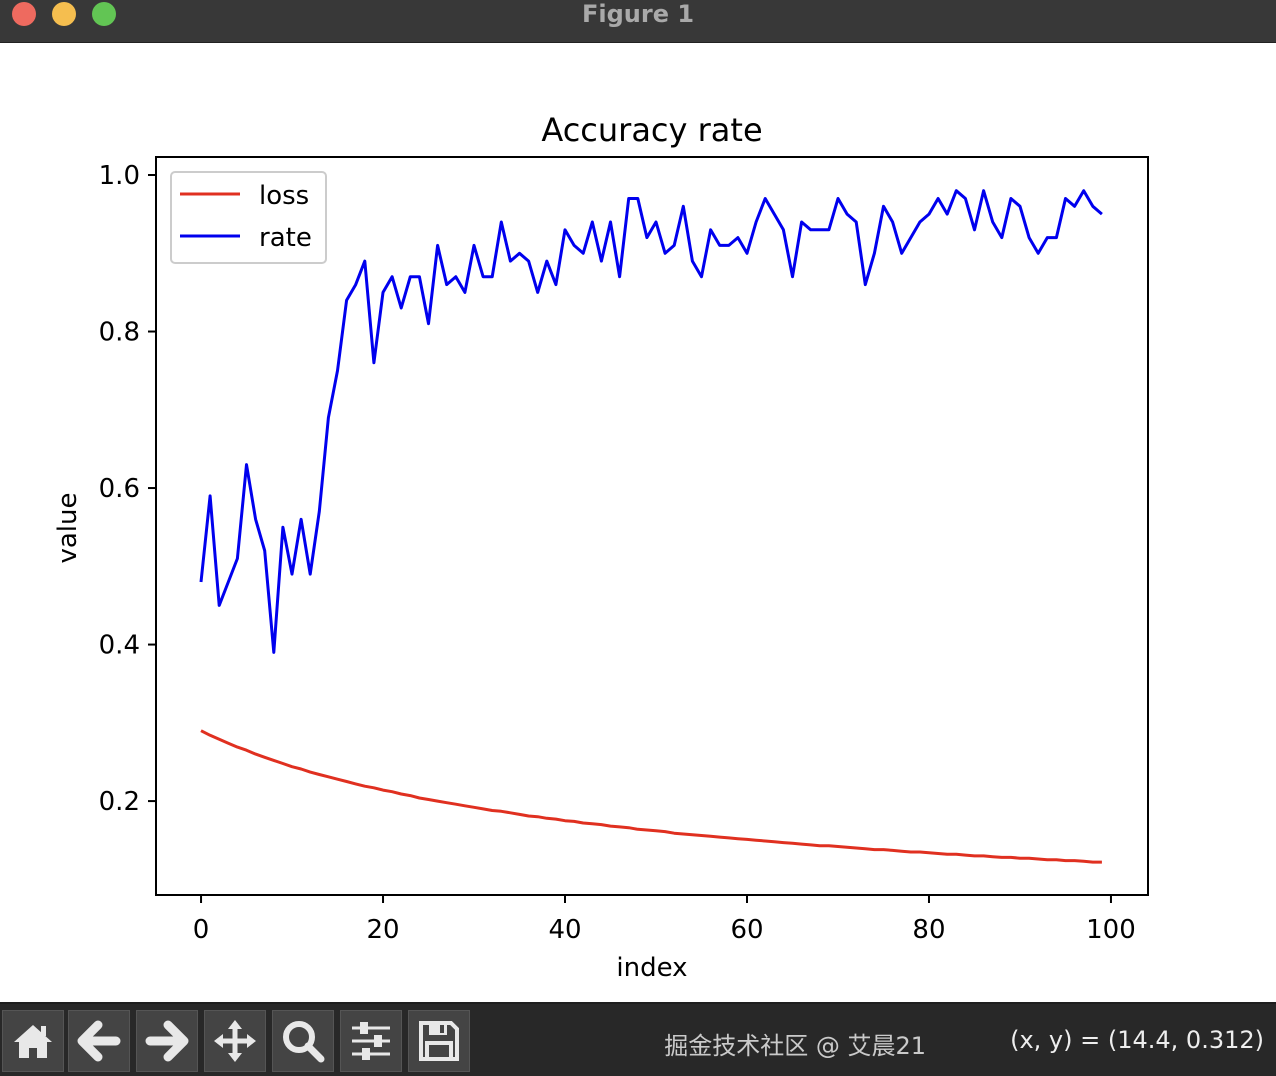  Describe the element at coordinates (24, 14) in the screenshot. I see `close-window-button` at that location.